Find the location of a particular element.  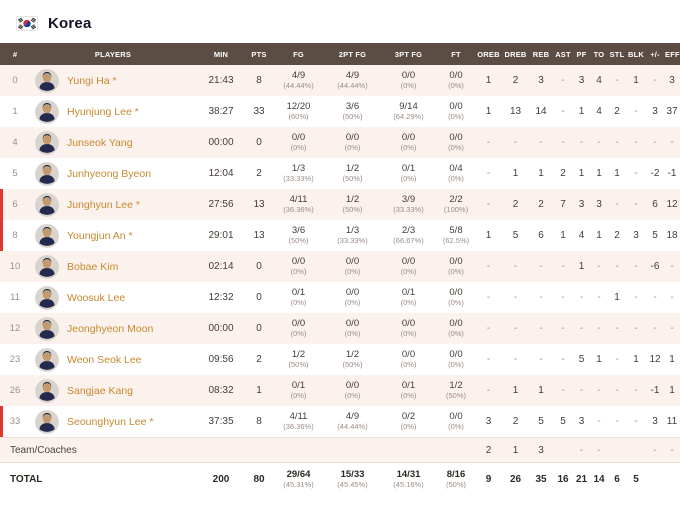

fg-percentage: (60%) is located at coordinates (298, 117).